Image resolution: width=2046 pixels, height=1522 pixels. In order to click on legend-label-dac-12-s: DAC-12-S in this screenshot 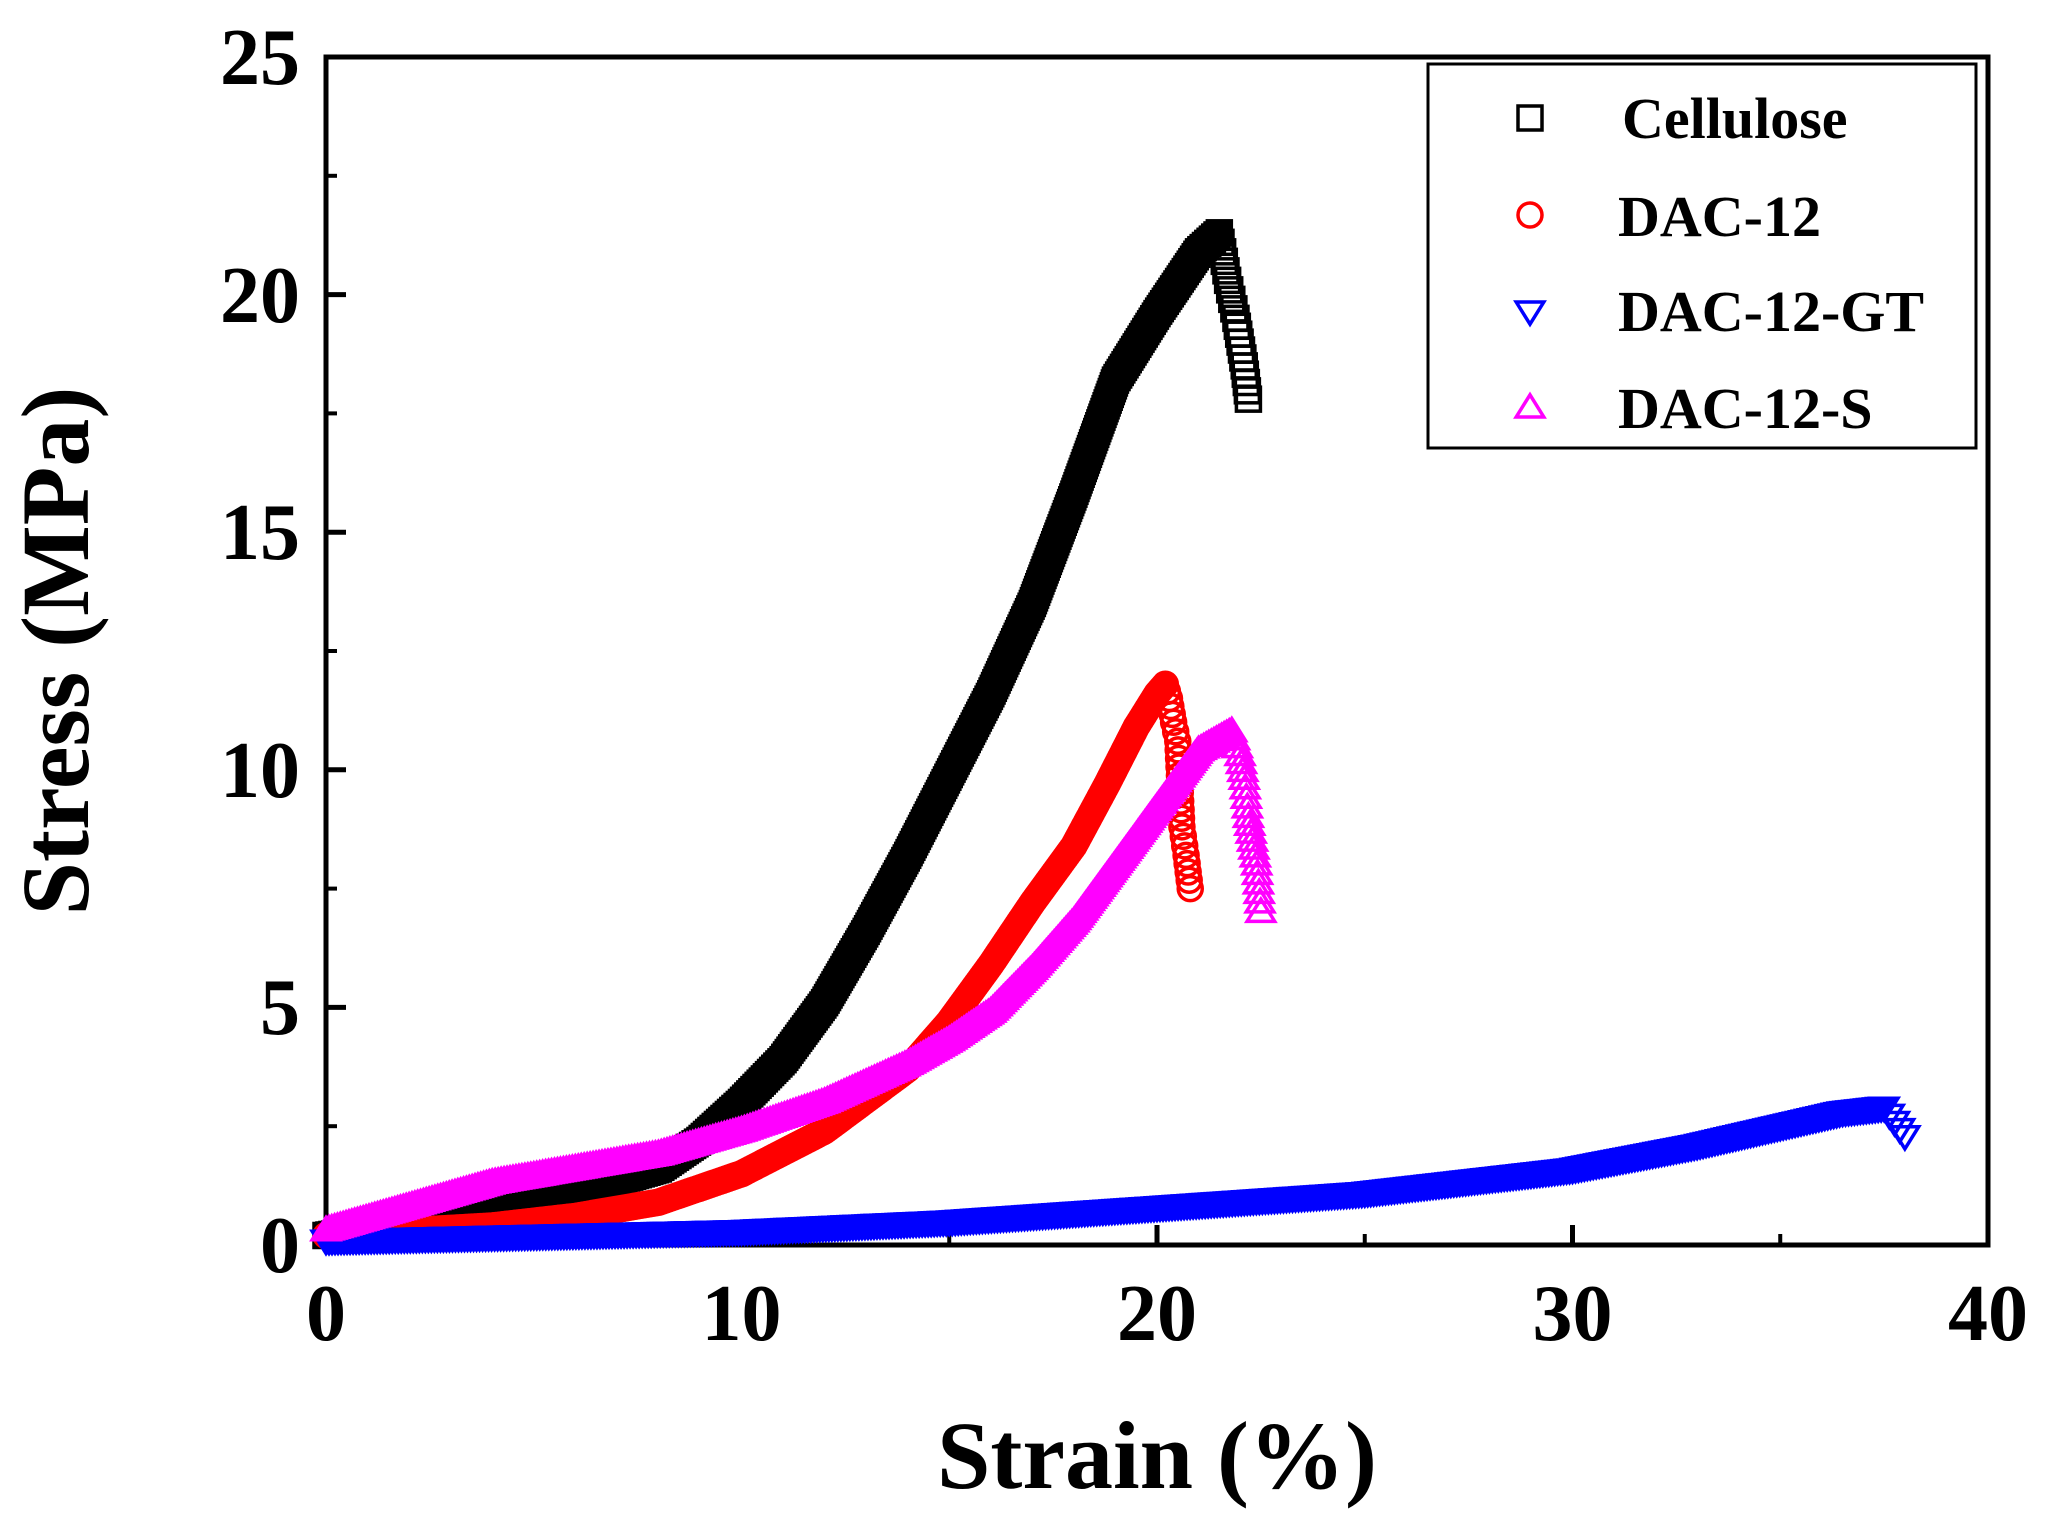, I will do `click(1745, 408)`.